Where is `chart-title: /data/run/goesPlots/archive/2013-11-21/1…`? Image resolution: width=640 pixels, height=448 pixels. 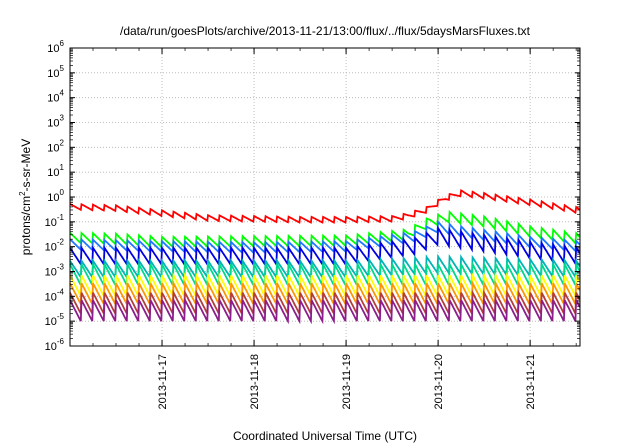 chart-title: /data/run/goesPlots/archive/2013-11-21/1… is located at coordinates (325, 31).